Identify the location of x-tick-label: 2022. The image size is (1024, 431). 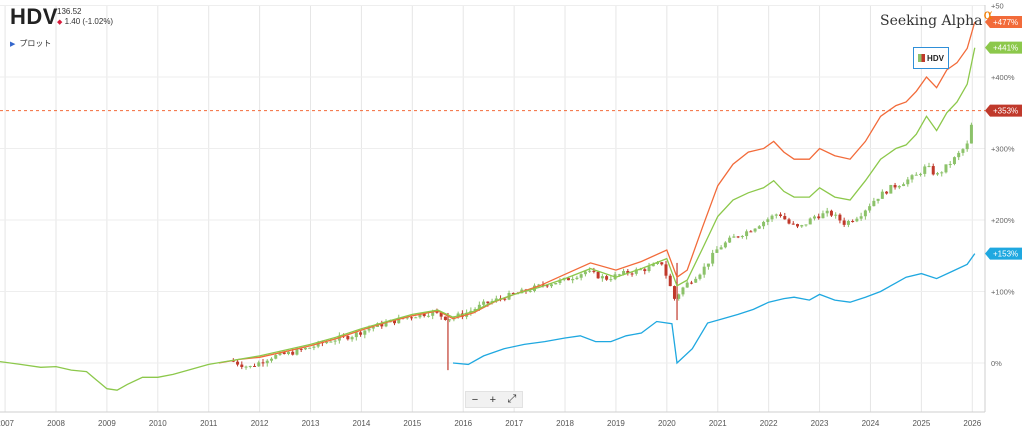
(769, 423).